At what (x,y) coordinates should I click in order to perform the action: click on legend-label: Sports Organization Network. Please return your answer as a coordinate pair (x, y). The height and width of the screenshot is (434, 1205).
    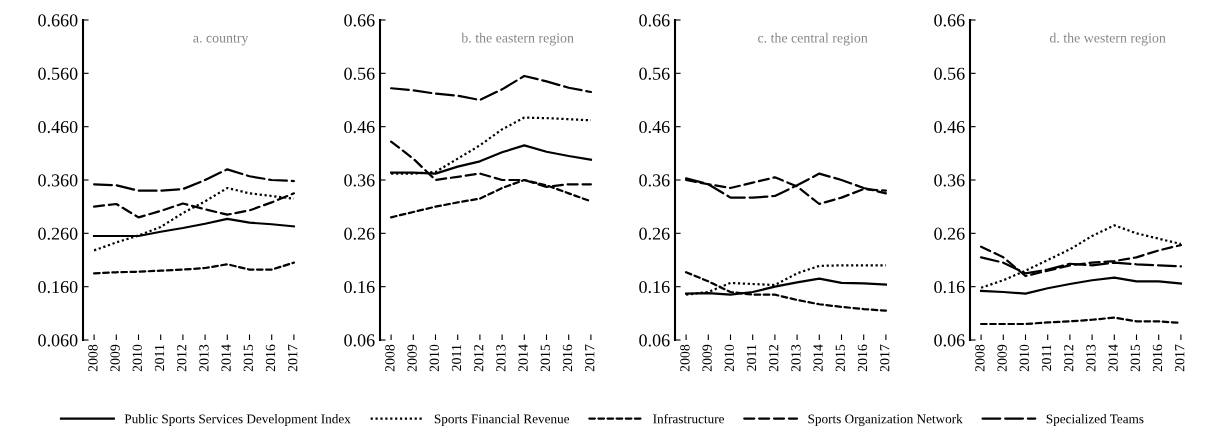
    Looking at the image, I should click on (885, 420).